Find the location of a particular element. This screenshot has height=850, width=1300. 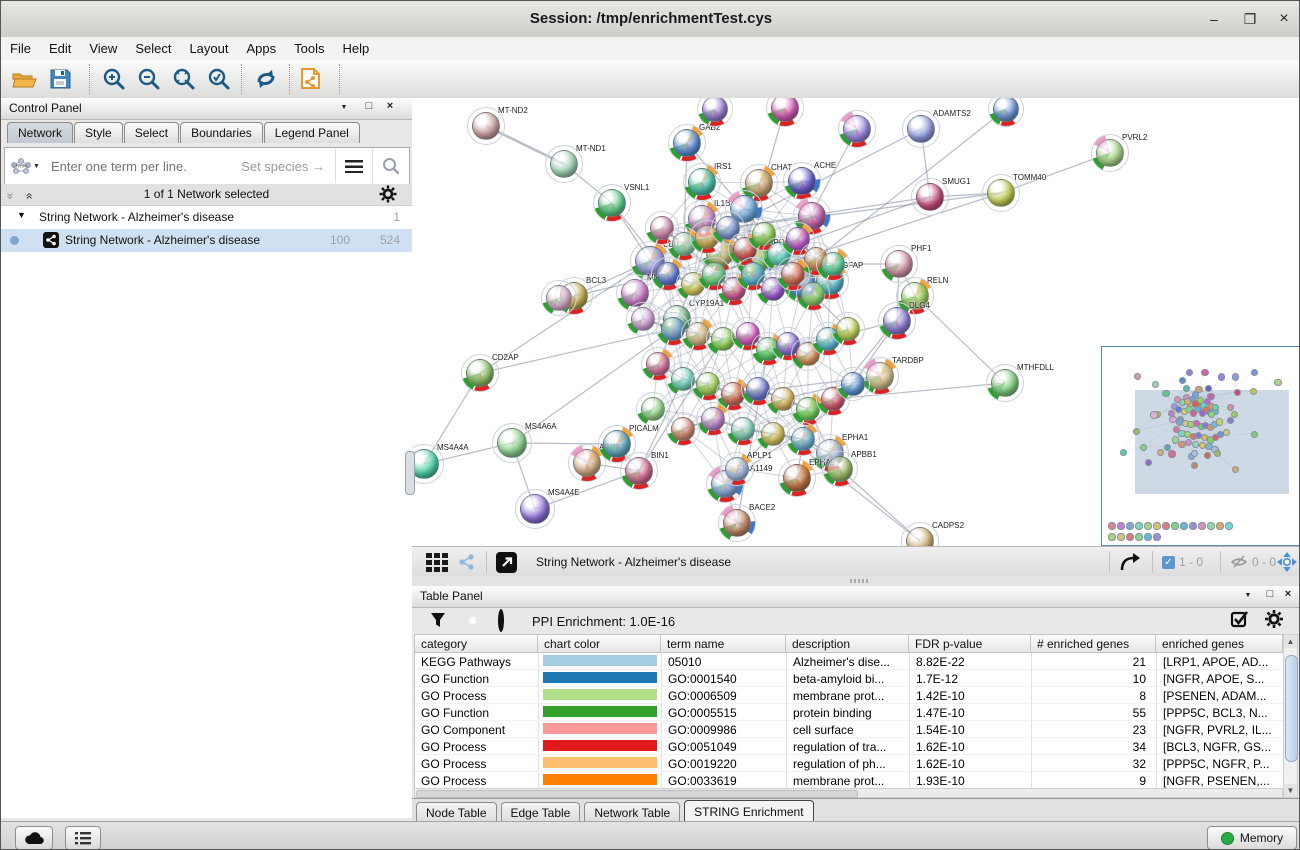

save-session-icon is located at coordinates (60, 79).